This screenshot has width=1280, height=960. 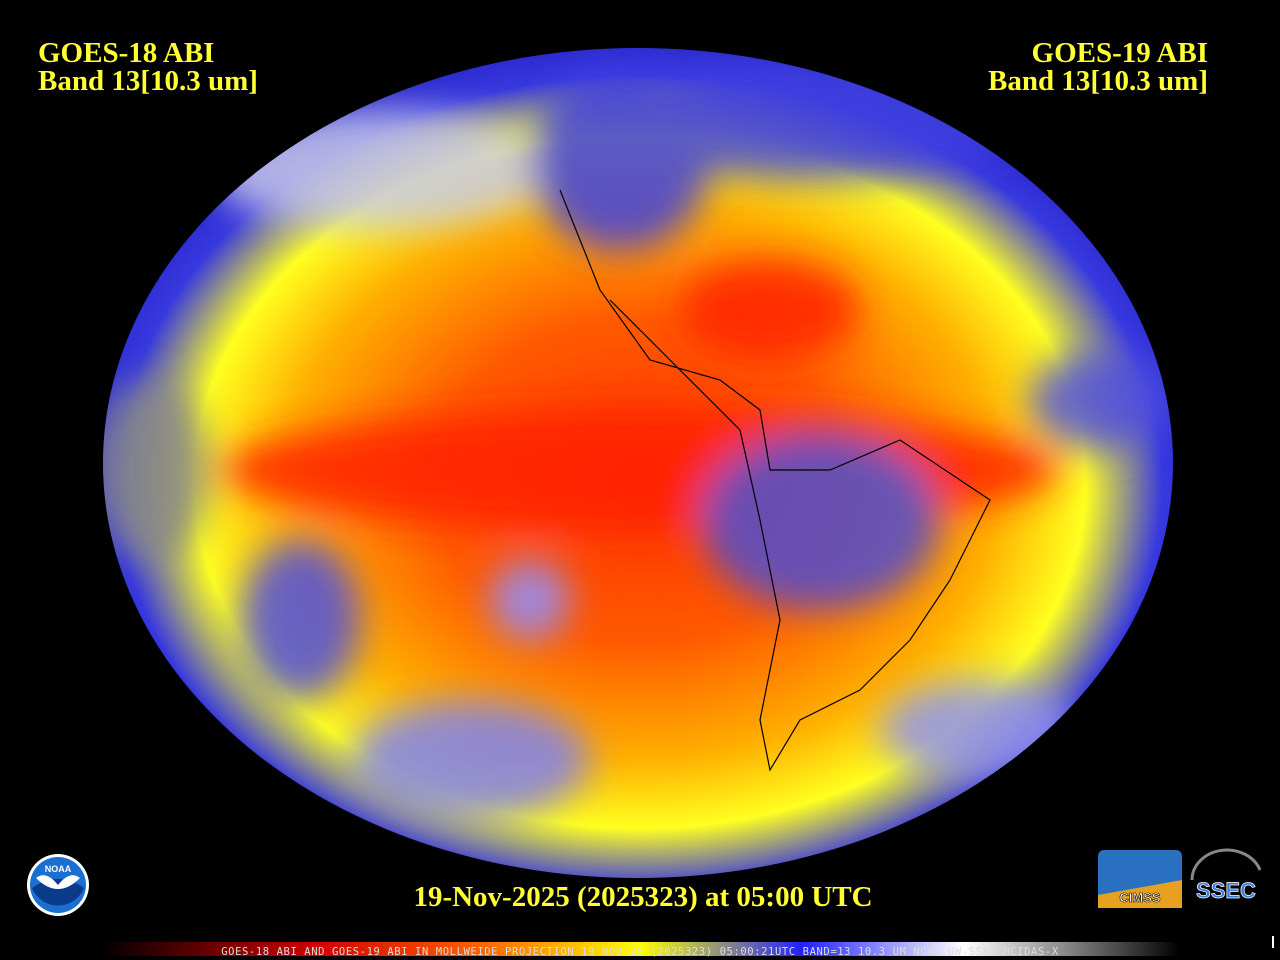 I want to click on cimss-text: CIMSS, so click(x=1140, y=897).